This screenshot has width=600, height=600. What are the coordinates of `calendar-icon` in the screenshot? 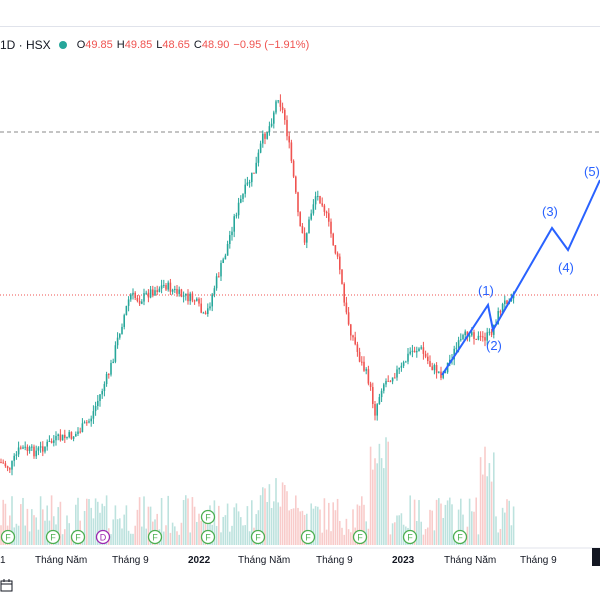 It's located at (7, 585).